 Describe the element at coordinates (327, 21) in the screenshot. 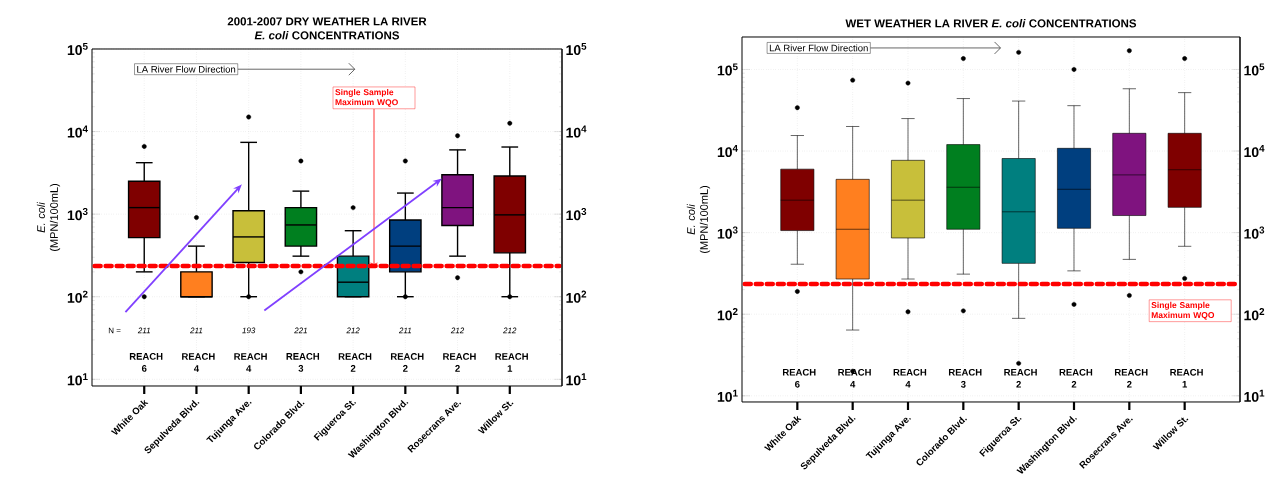

I see `chart-title: 2001-2007 DRY WEATHER LA RIVER` at that location.